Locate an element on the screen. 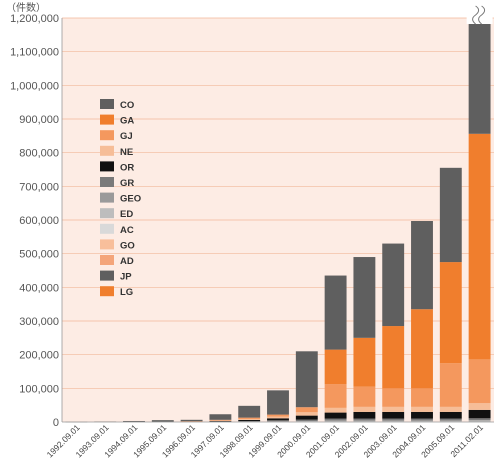 The width and height of the screenshot is (500, 463). y-tick-label: 1,200,000 is located at coordinates (34, 19).